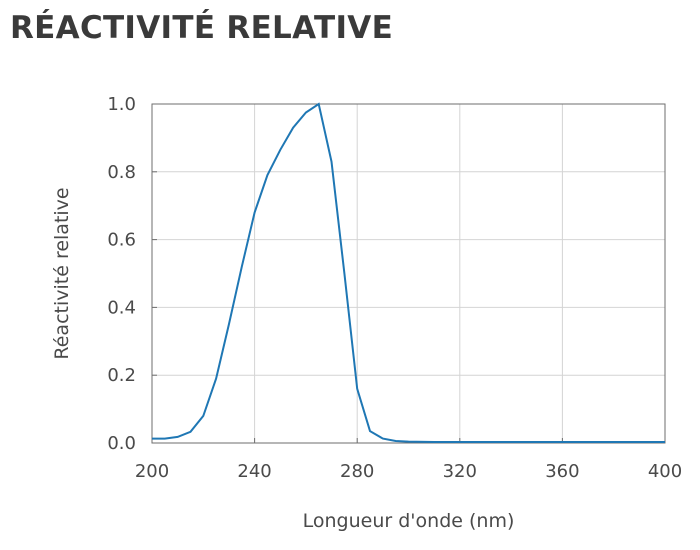  What do you see at coordinates (460, 471) in the screenshot?
I see `x-tick-label: 320` at bounding box center [460, 471].